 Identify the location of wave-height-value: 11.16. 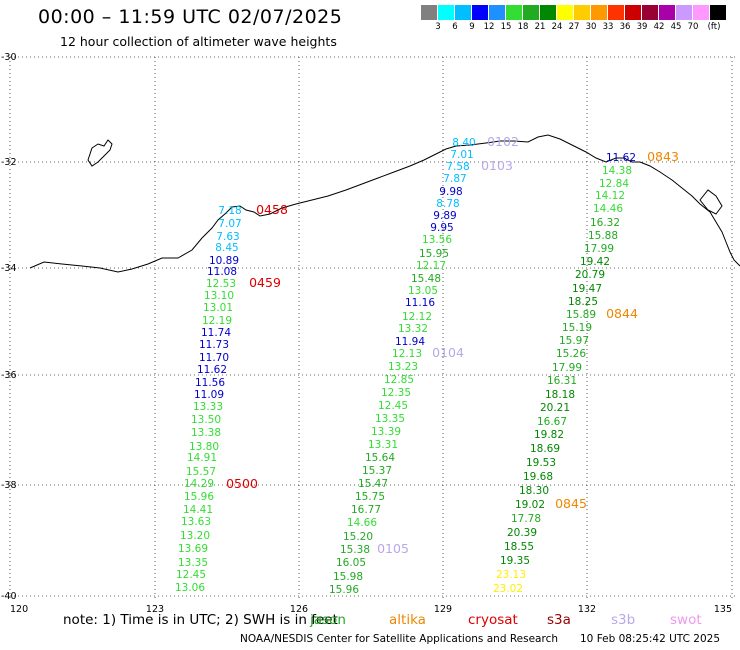
(420, 303).